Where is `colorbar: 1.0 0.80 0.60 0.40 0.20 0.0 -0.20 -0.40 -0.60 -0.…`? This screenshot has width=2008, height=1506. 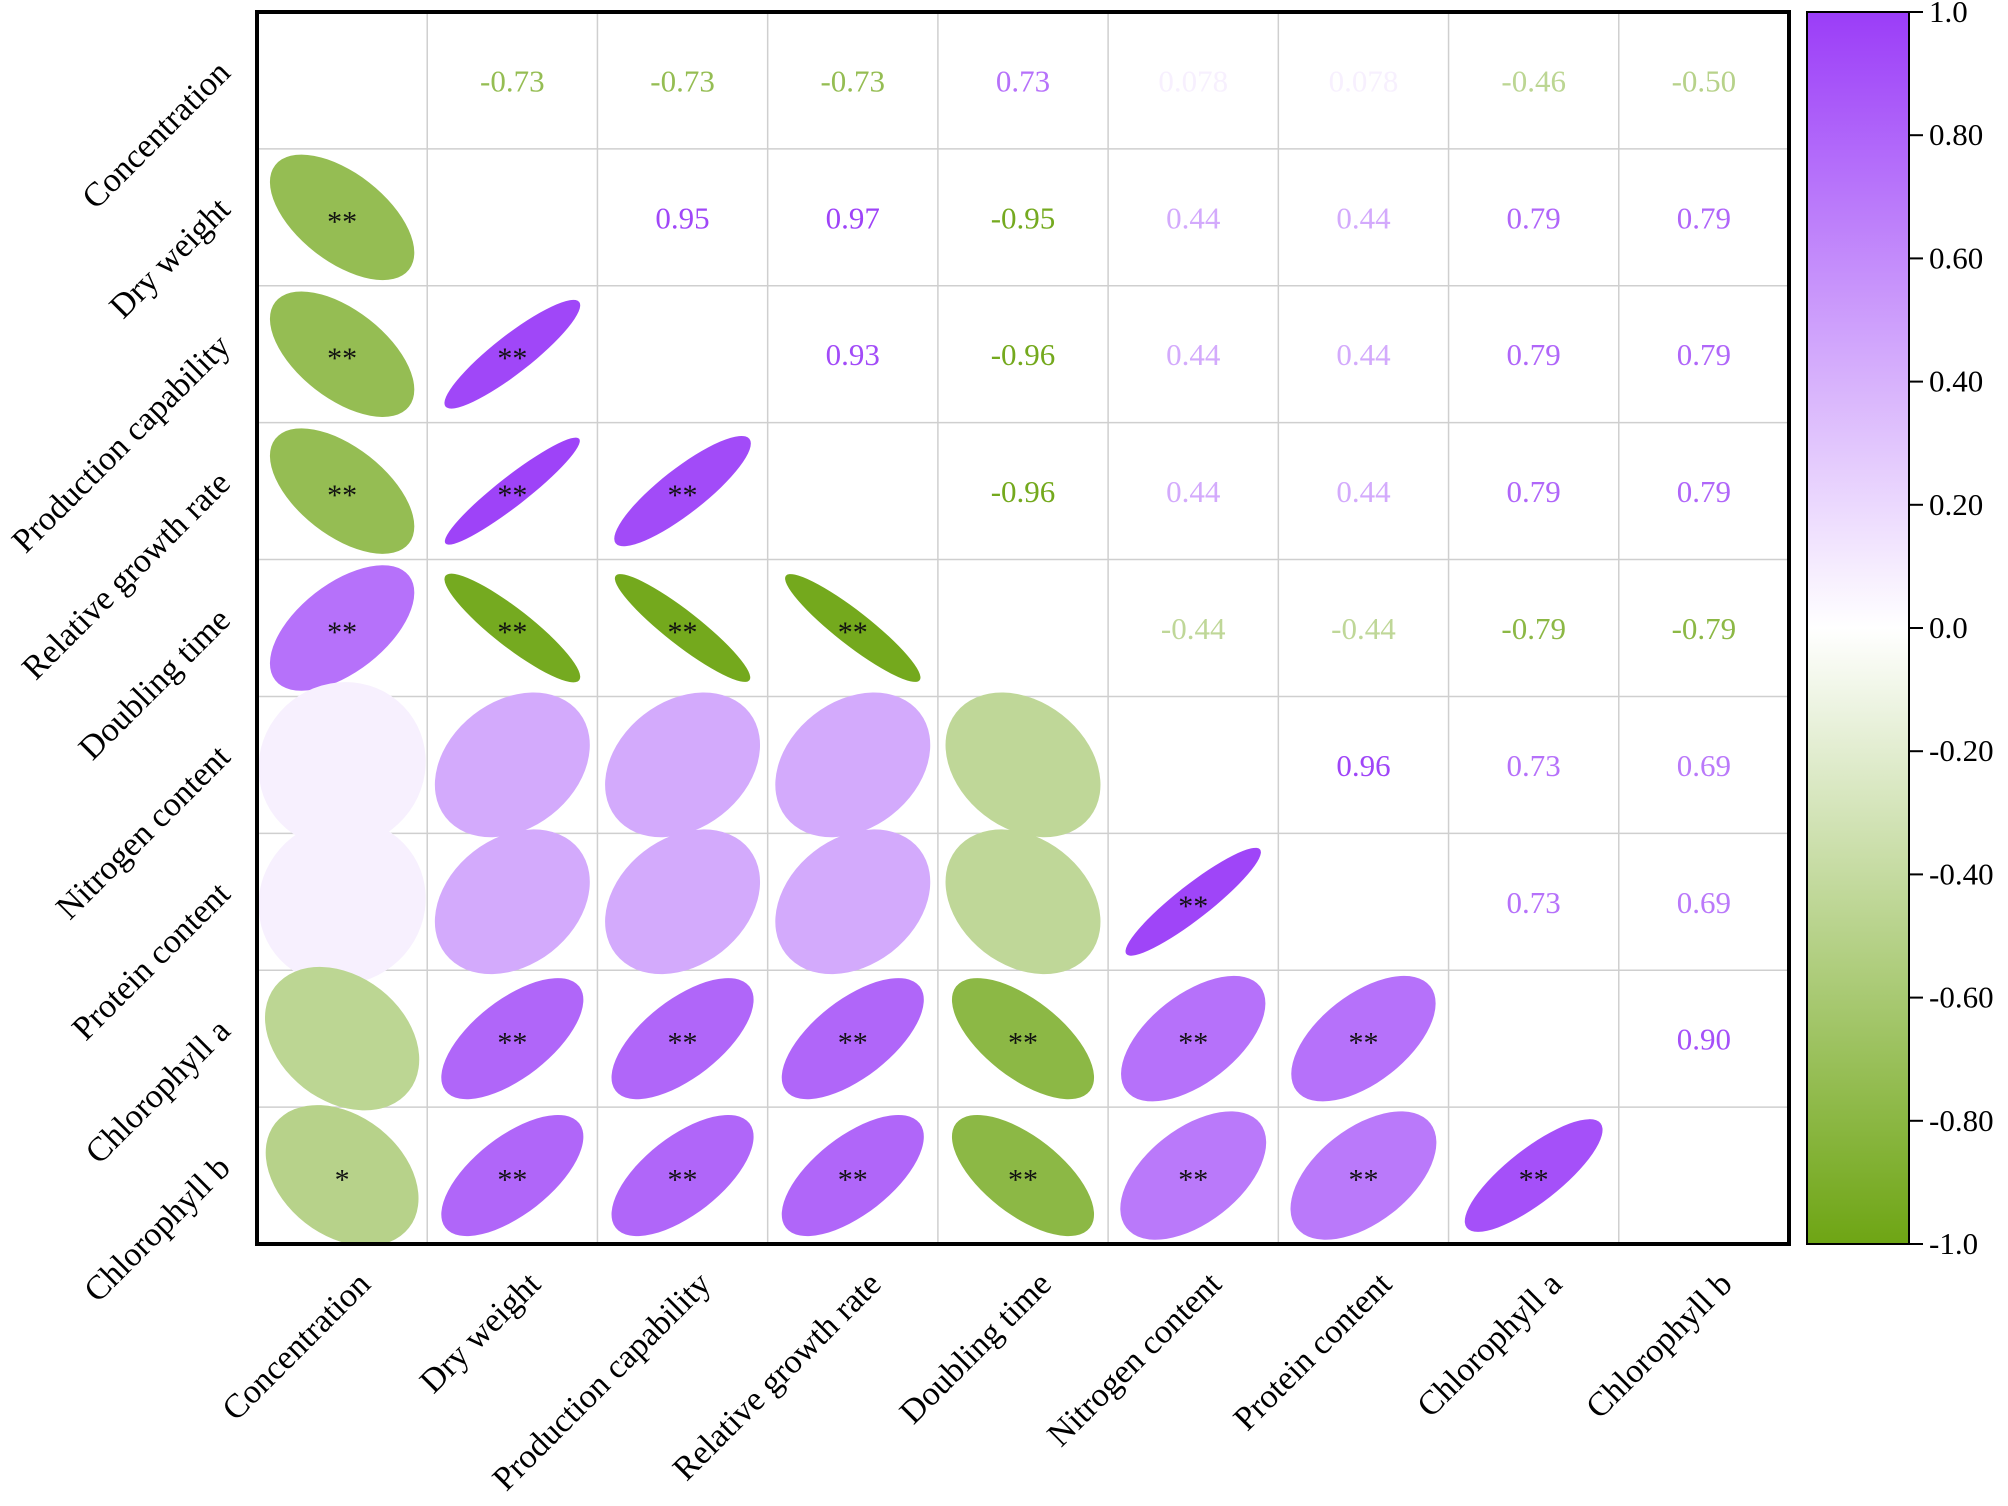 colorbar: 1.0 0.80 0.60 0.40 0.20 0.0 -0.20 -0.40 -0.60 -0.… is located at coordinates (1900, 630).